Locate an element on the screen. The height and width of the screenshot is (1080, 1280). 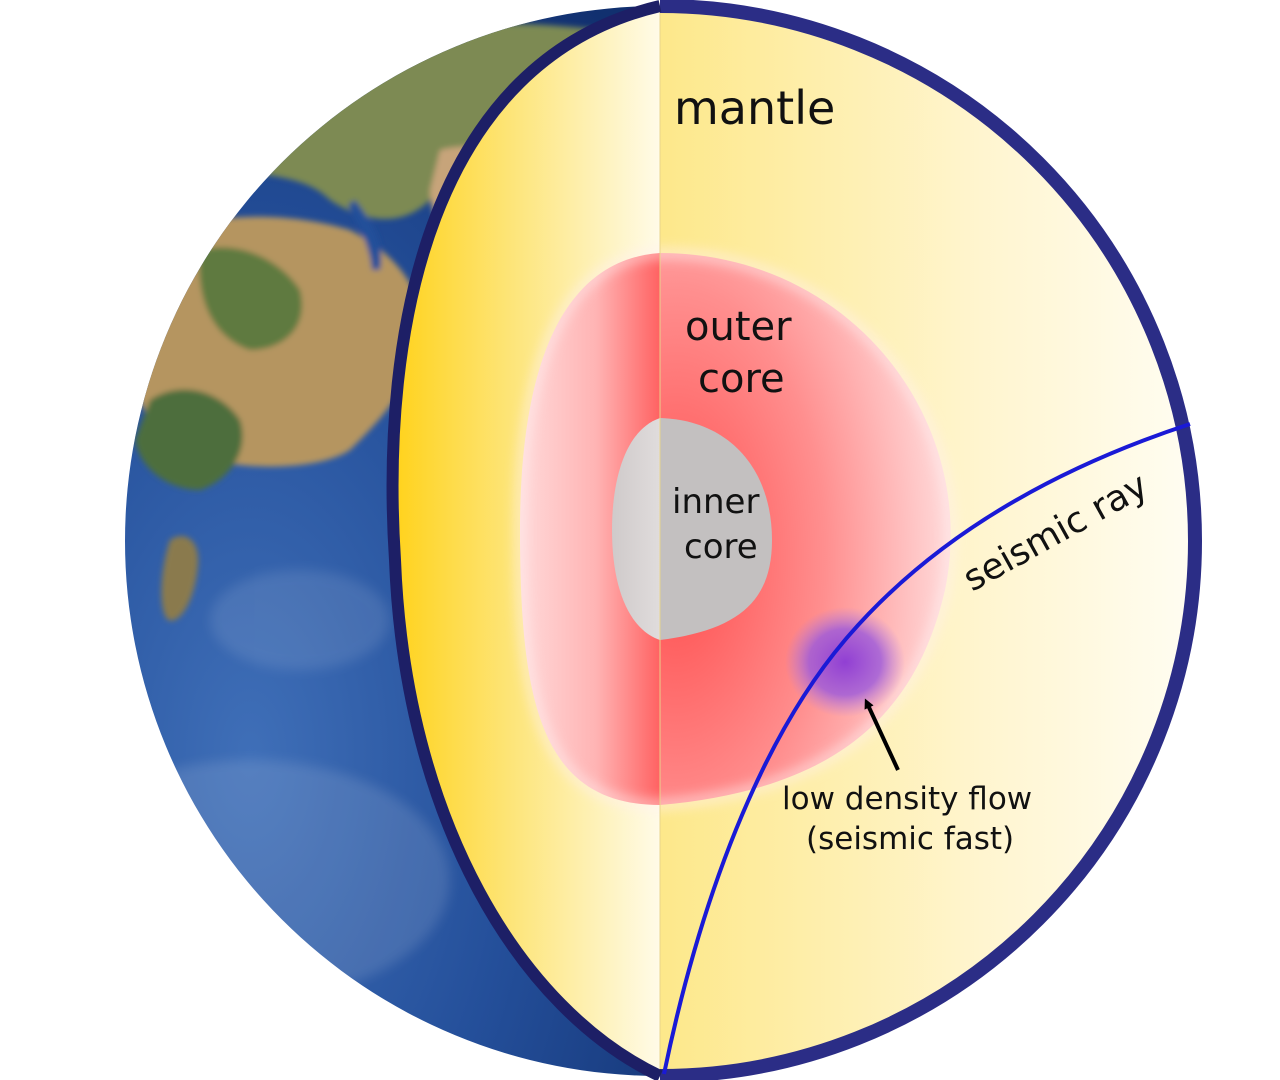
inner-core-right is located at coordinates (716, 529).